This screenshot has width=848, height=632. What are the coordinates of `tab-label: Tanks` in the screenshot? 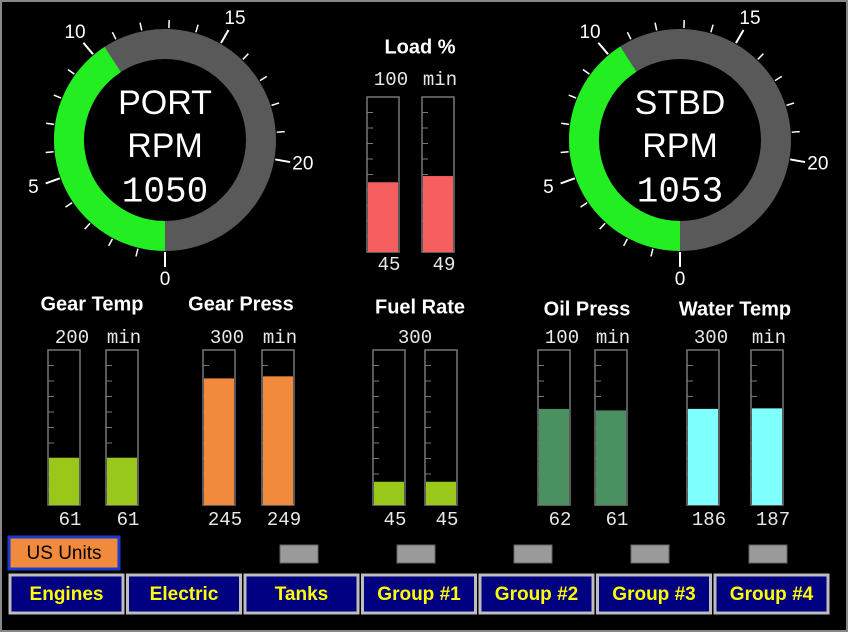 It's located at (302, 594).